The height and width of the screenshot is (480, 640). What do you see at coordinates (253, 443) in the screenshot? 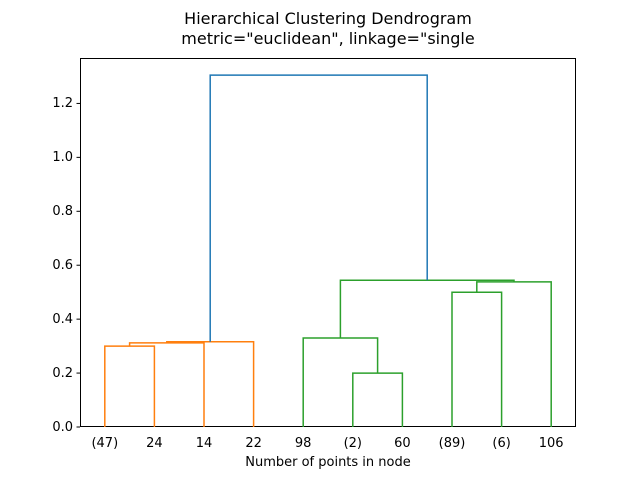
I see `x-tick-label: 22` at bounding box center [253, 443].